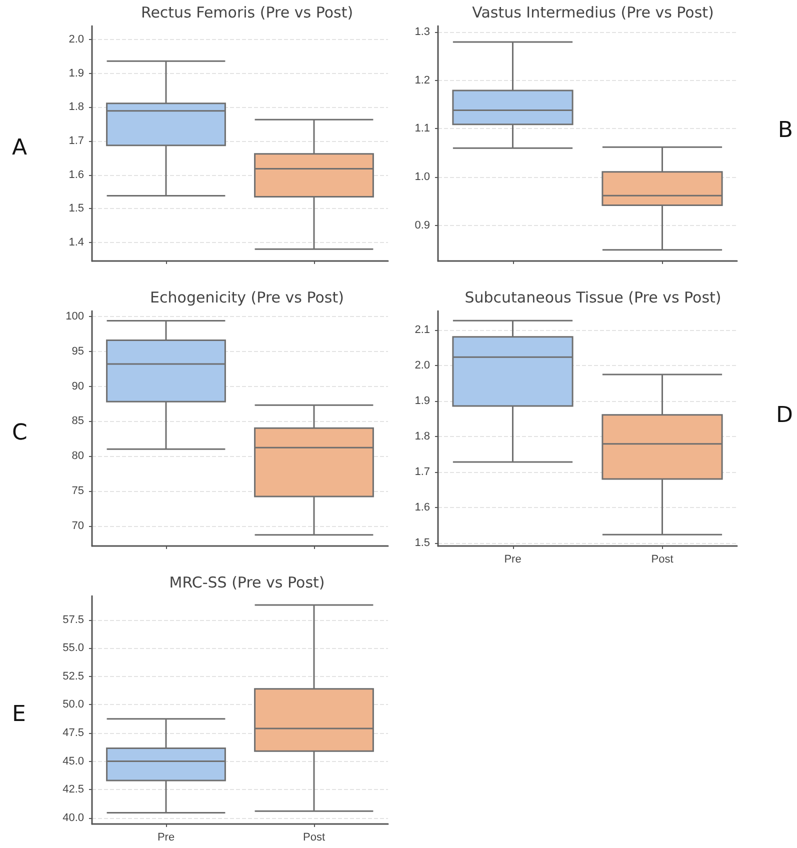 The image size is (797, 848). I want to click on text: A, so click(20, 147).